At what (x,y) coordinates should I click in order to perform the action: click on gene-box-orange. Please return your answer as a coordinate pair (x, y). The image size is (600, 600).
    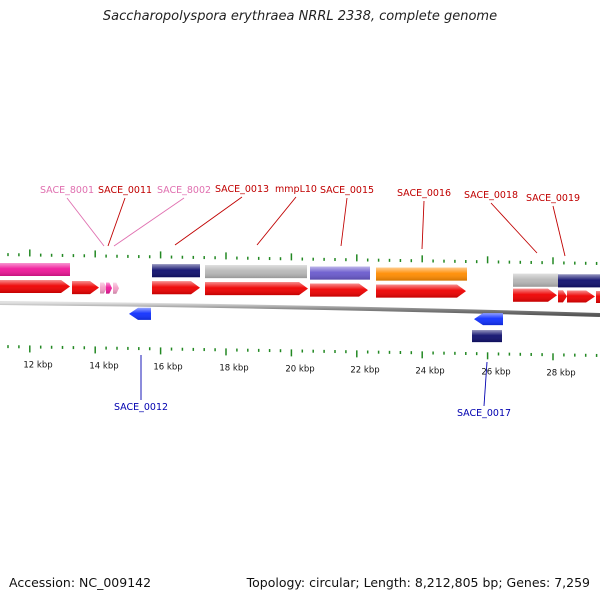
    Looking at the image, I should click on (421, 274).